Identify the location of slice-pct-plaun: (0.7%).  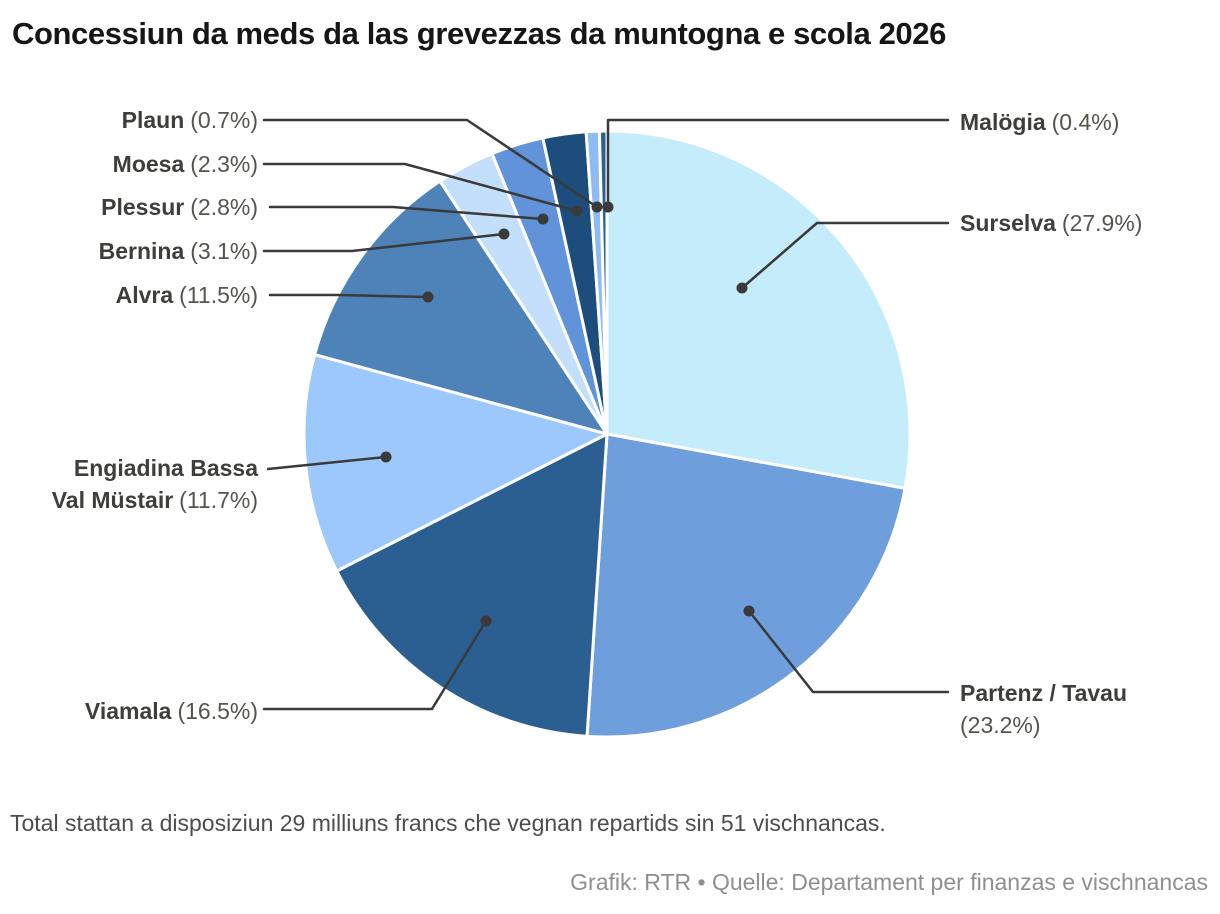
(224, 120).